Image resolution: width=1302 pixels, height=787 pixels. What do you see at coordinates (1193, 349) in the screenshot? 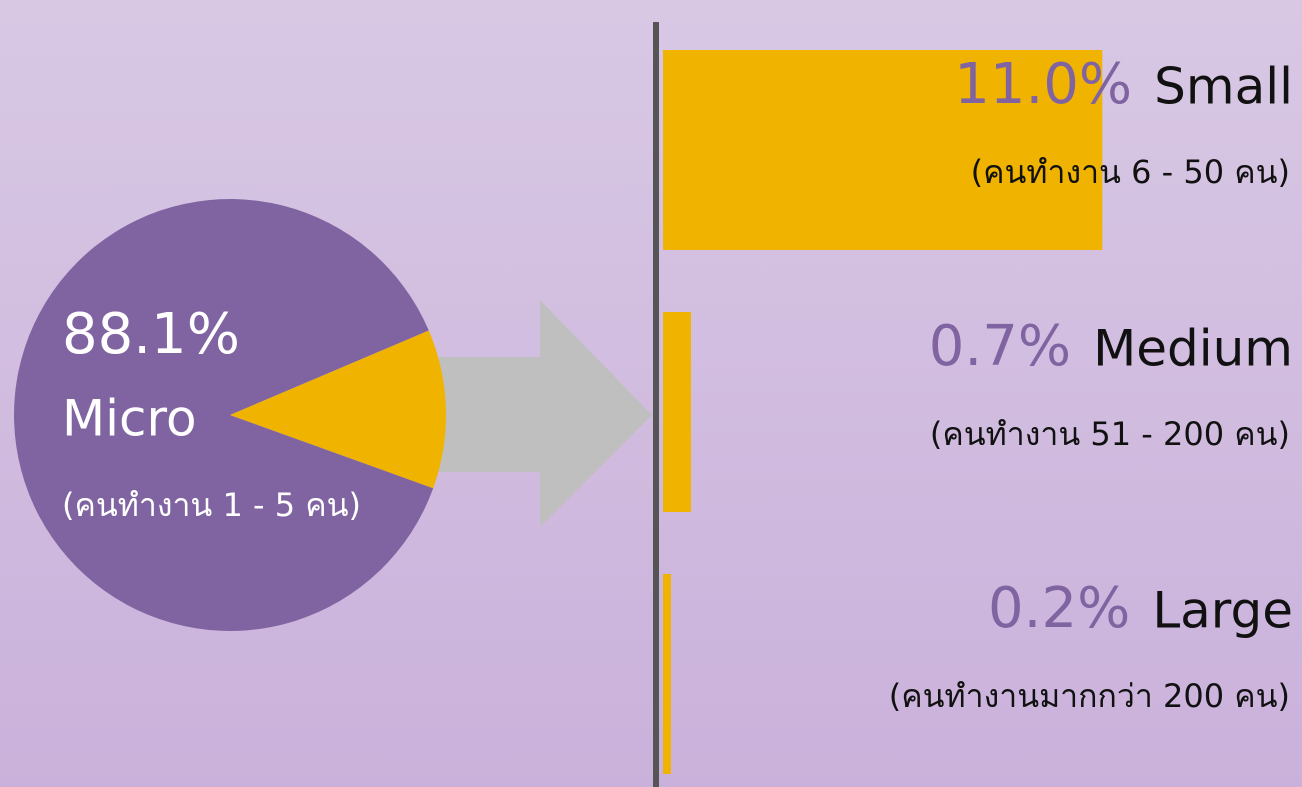
I see `category-label: Medium` at bounding box center [1193, 349].